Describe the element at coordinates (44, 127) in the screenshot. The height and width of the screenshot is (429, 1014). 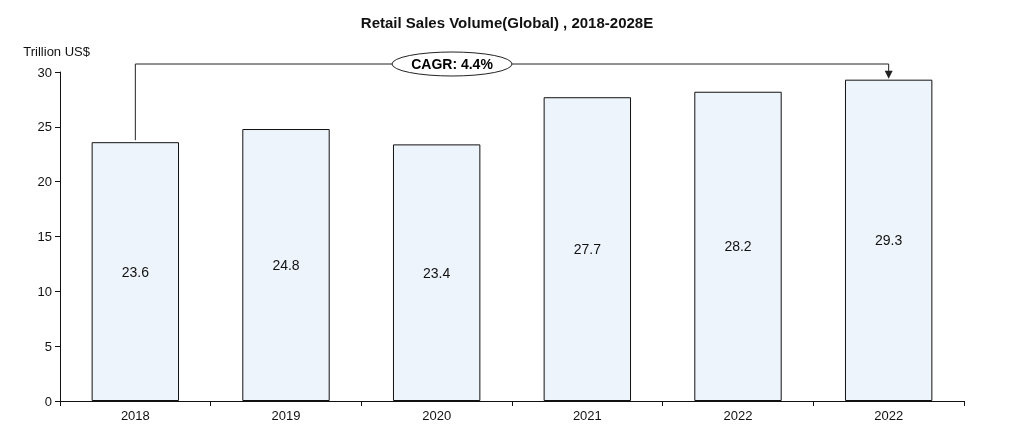
I see `y-tick-label: 25` at that location.